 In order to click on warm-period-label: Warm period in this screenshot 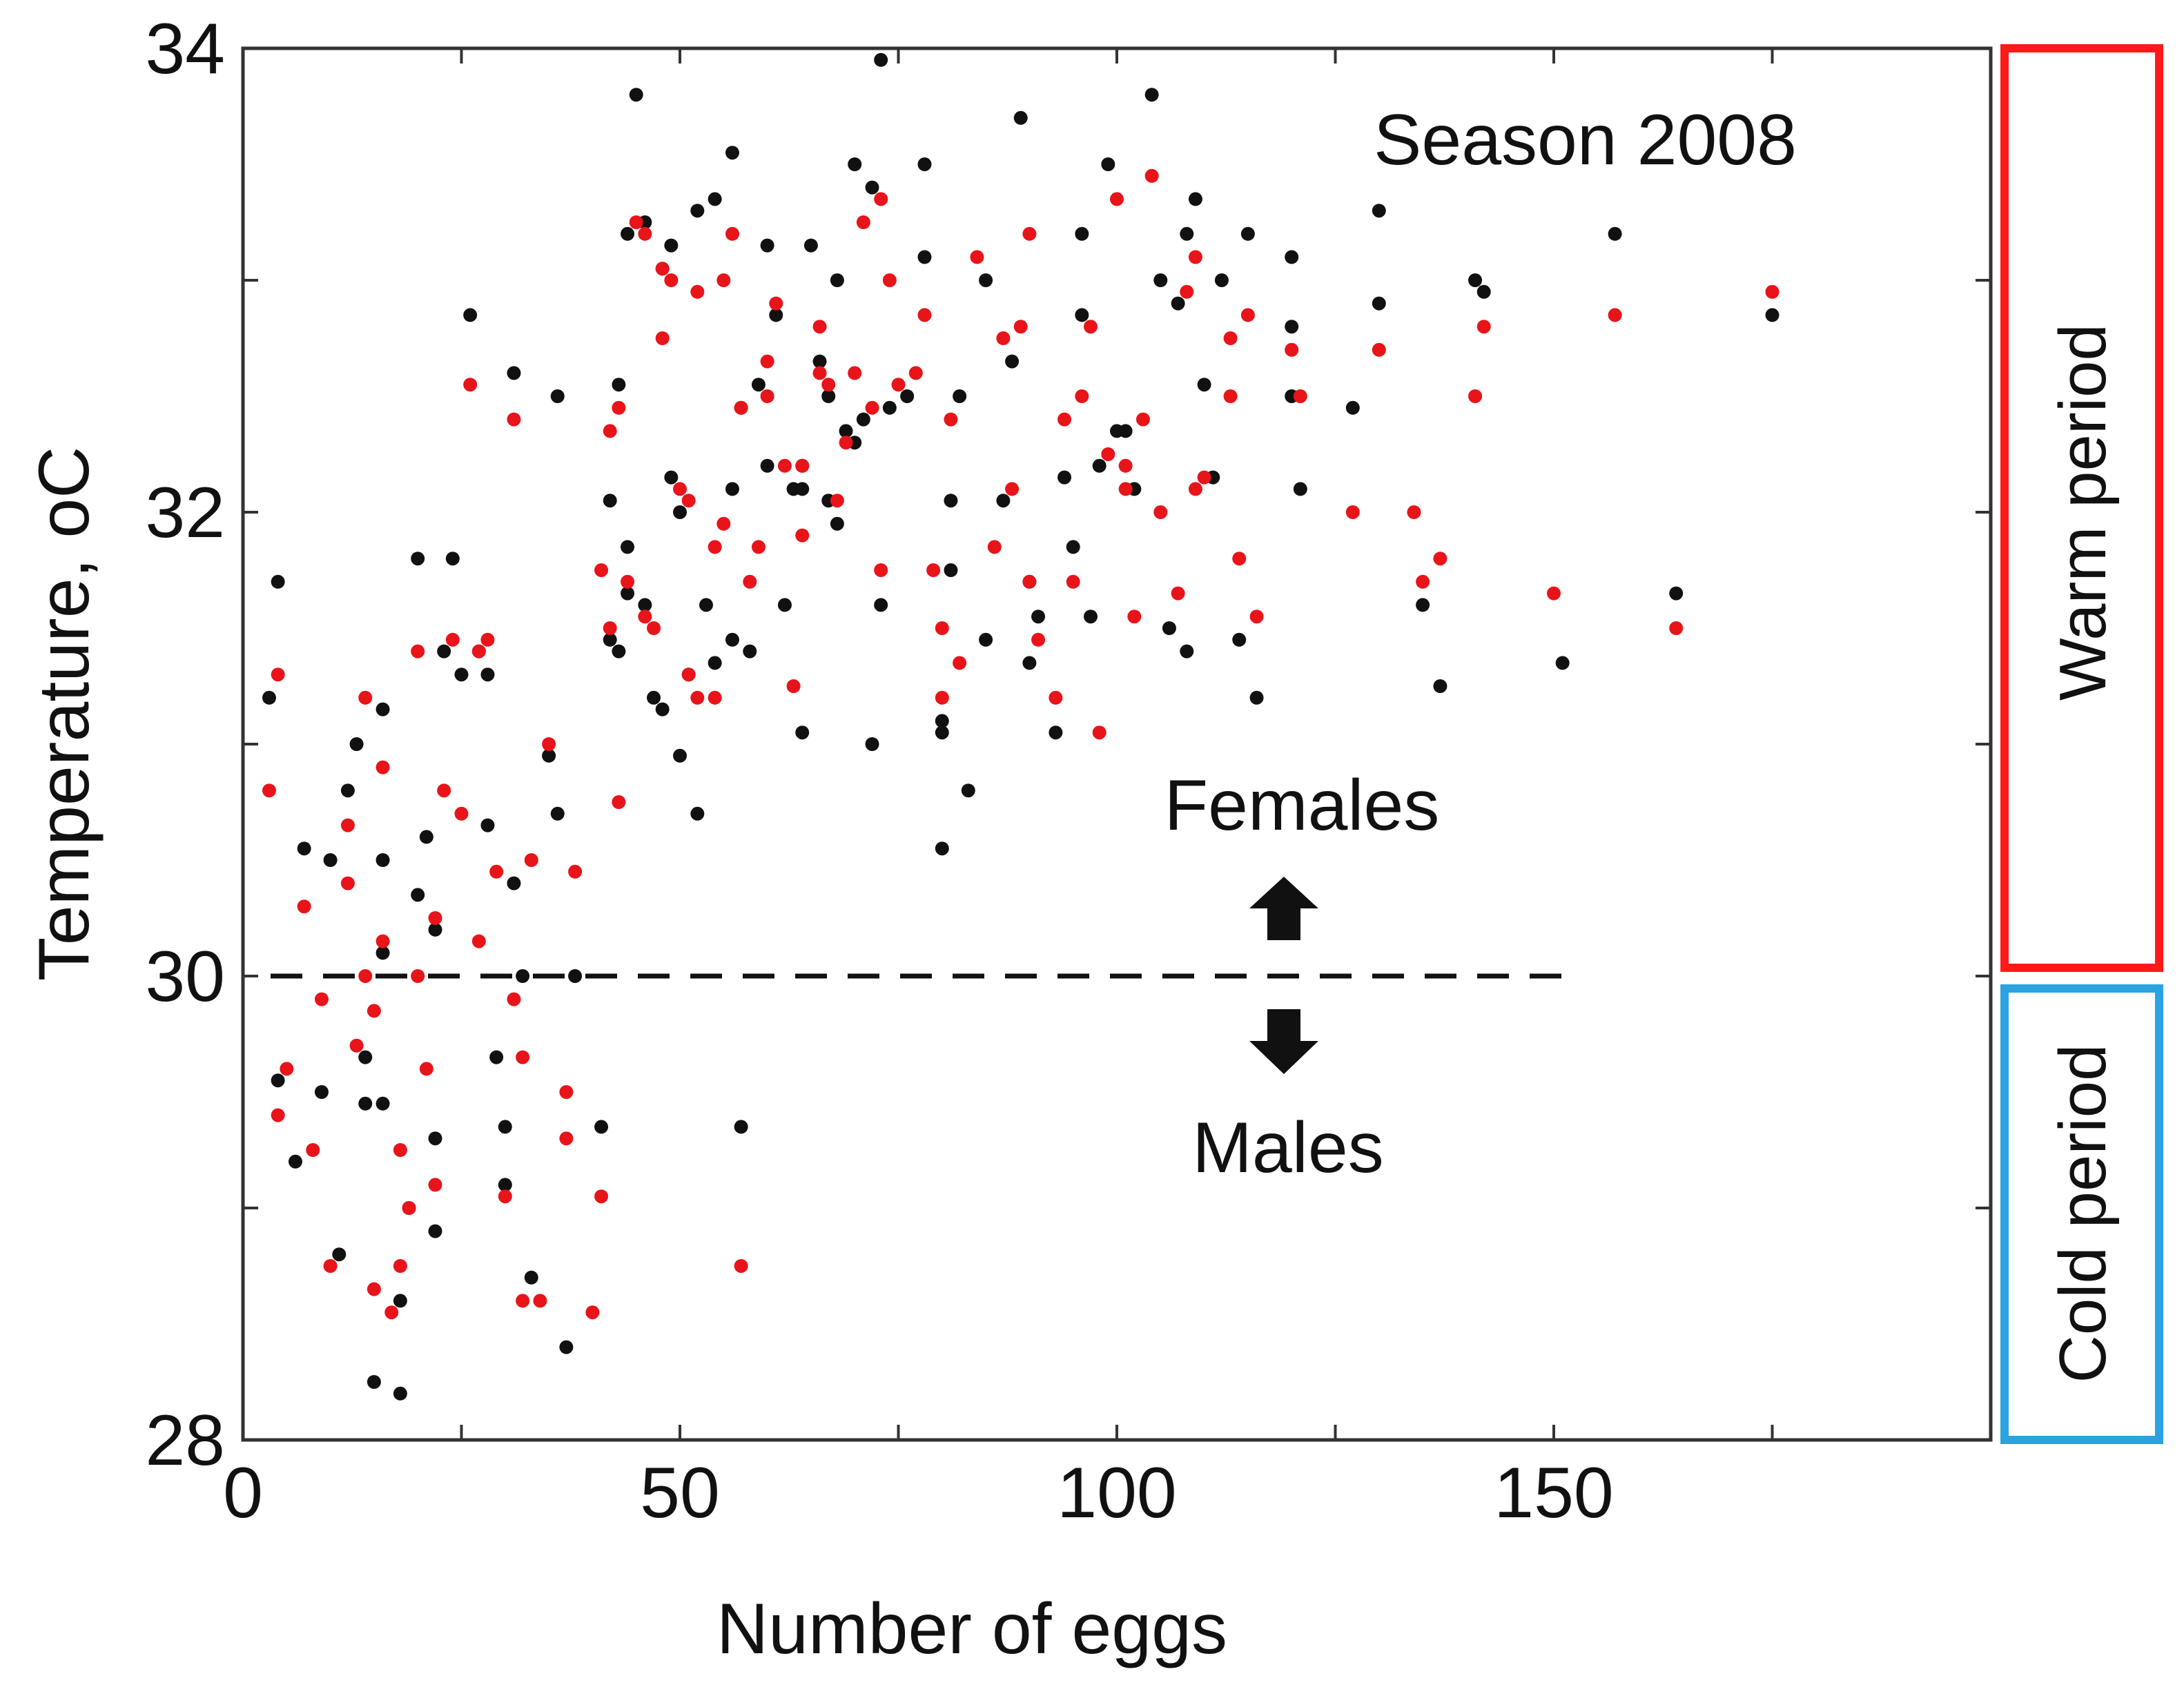, I will do `click(2083, 512)`.